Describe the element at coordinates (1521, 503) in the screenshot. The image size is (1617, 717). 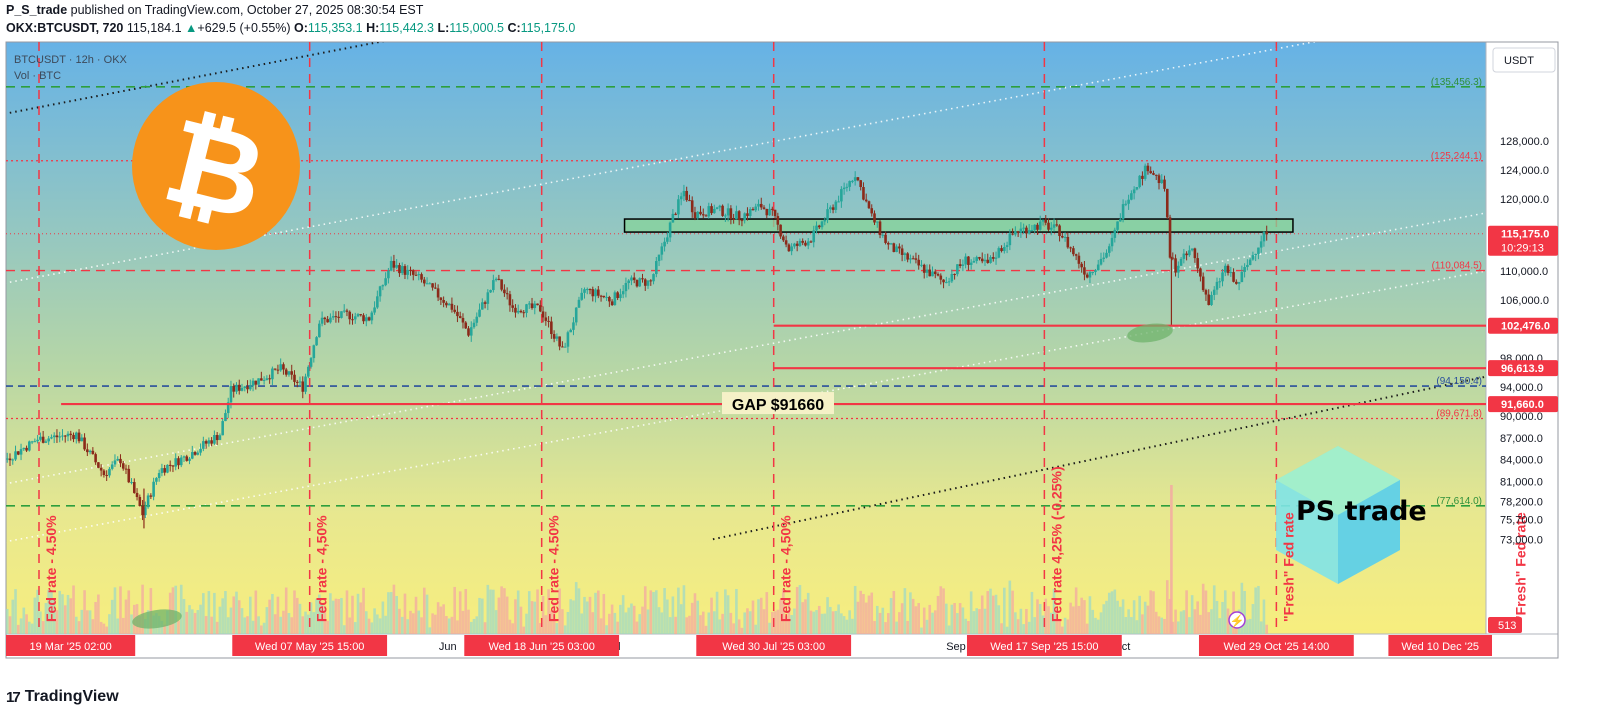
I see `price-axis-tick: 78,200.0` at that location.